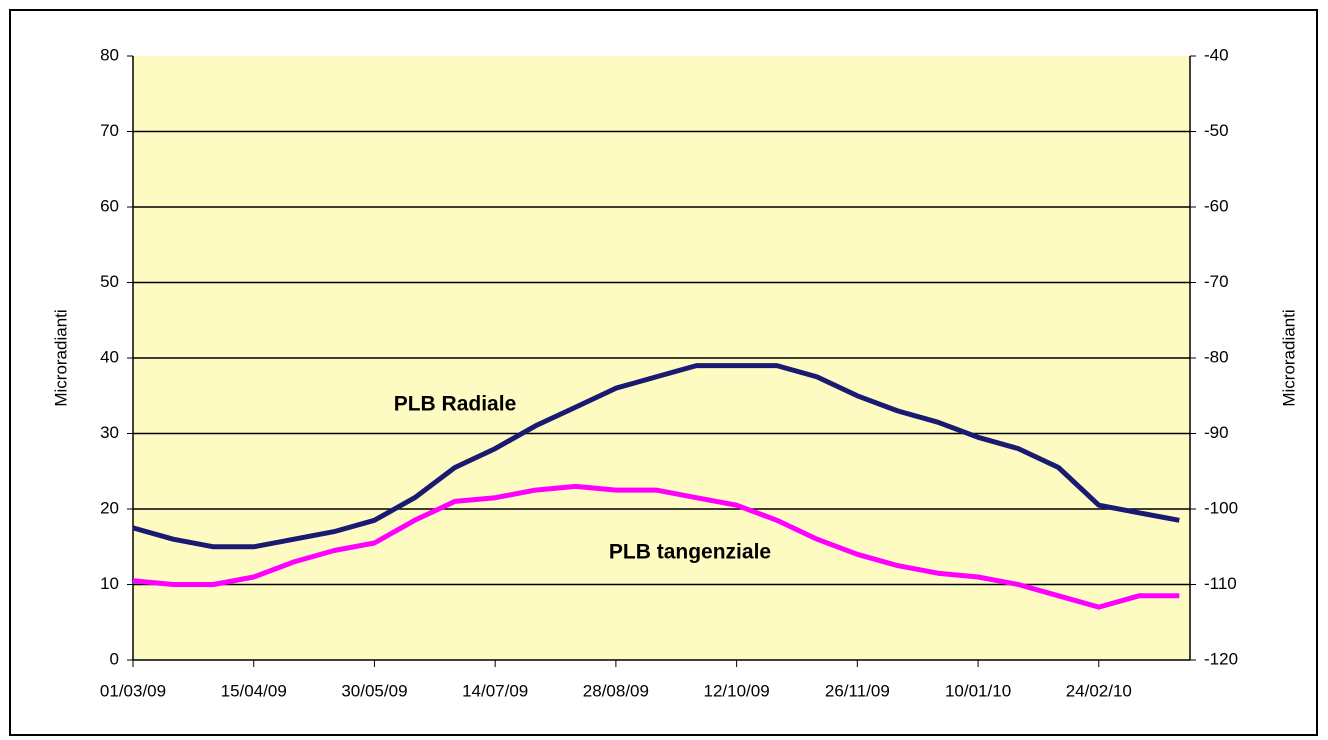 This screenshot has width=1328, height=740. Describe the element at coordinates (616, 690) in the screenshot. I see `x-tick-label: 28/08/09` at that location.